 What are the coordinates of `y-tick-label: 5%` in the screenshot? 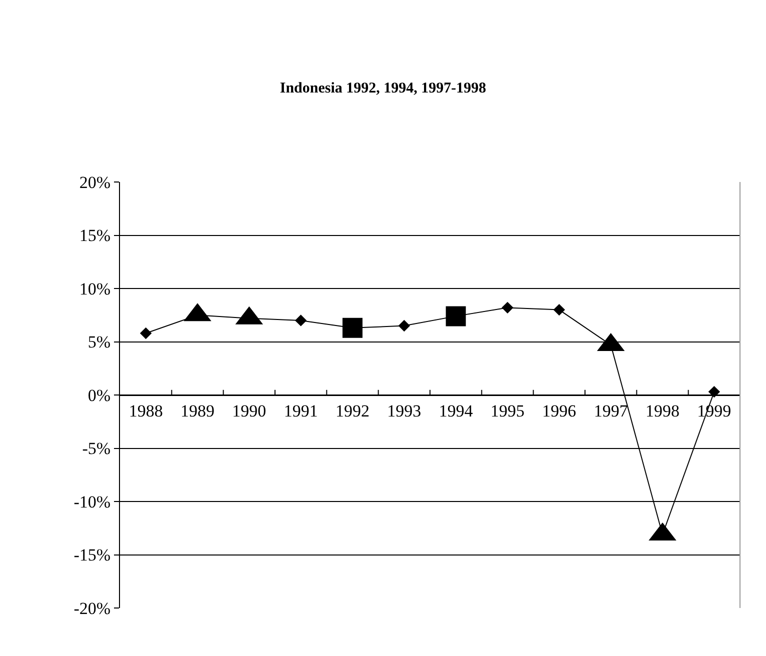 It's located at (99, 342).